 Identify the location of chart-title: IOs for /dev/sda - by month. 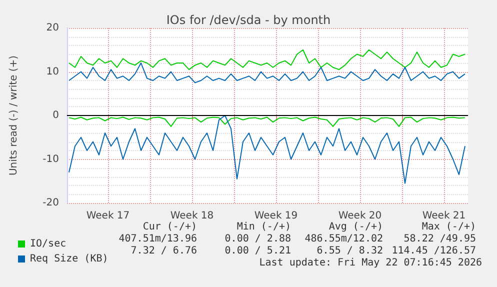
(248, 20).